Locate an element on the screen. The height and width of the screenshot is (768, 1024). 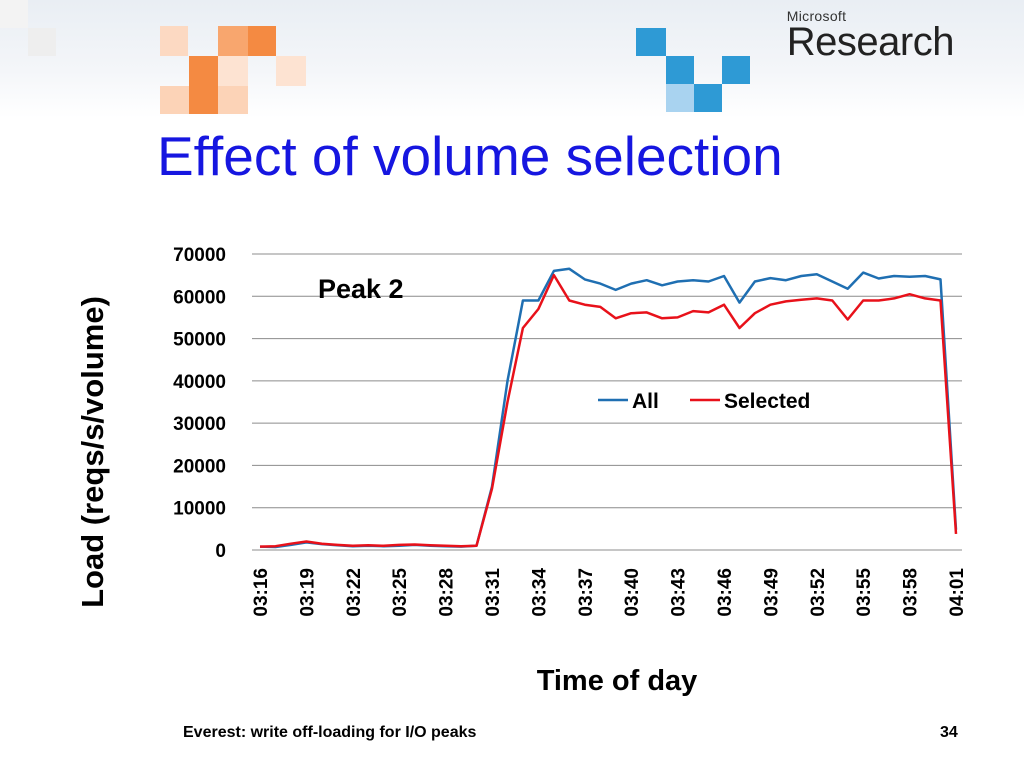
y-tick-label: 70000 is located at coordinates (199, 255).